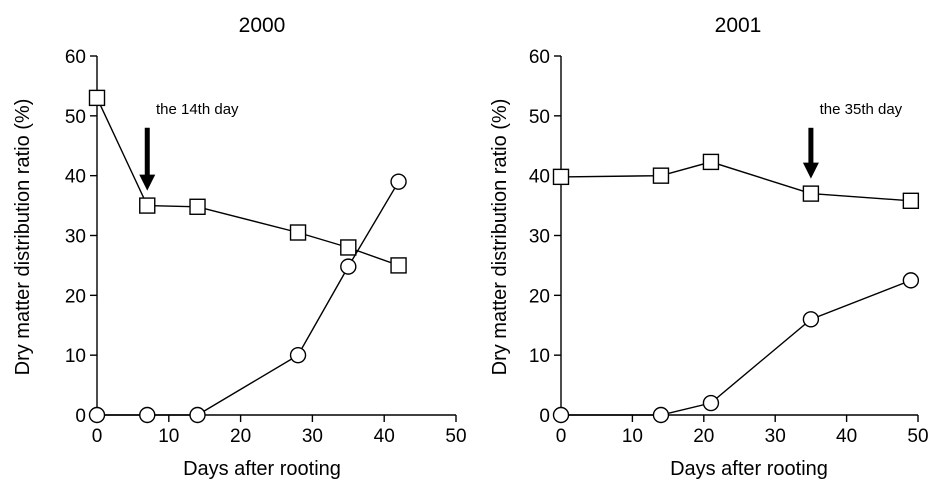 The image size is (929, 485). I want to click on panel-title: 2000, so click(262, 25).